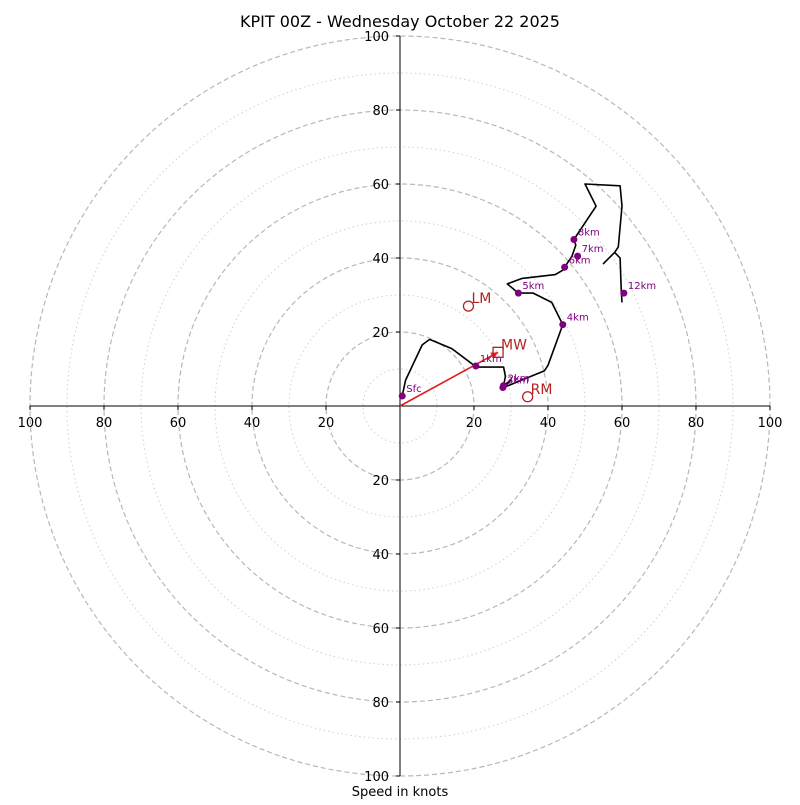 Image resolution: width=800 pixels, height=805 pixels. What do you see at coordinates (528, 397) in the screenshot?
I see `marker-rm-circle` at bounding box center [528, 397].